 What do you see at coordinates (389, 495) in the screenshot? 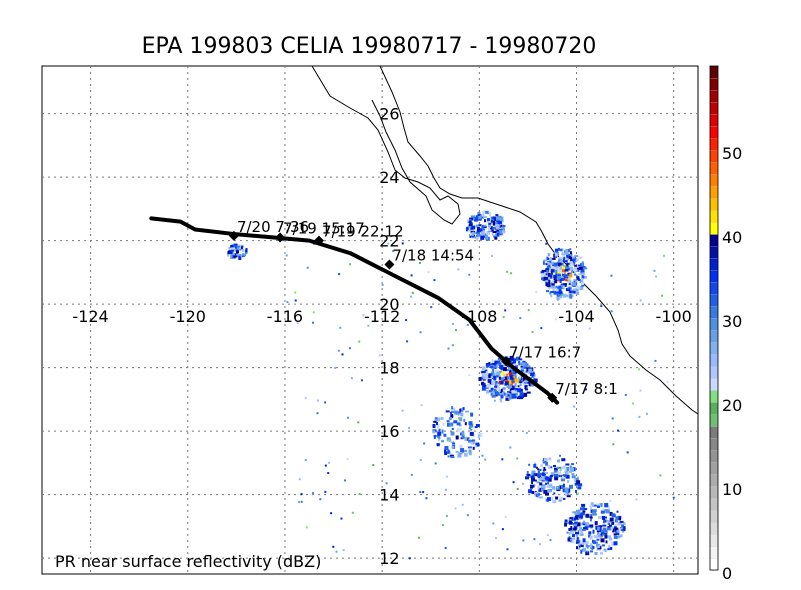
I see `lat-tick-label: 14` at bounding box center [389, 495].